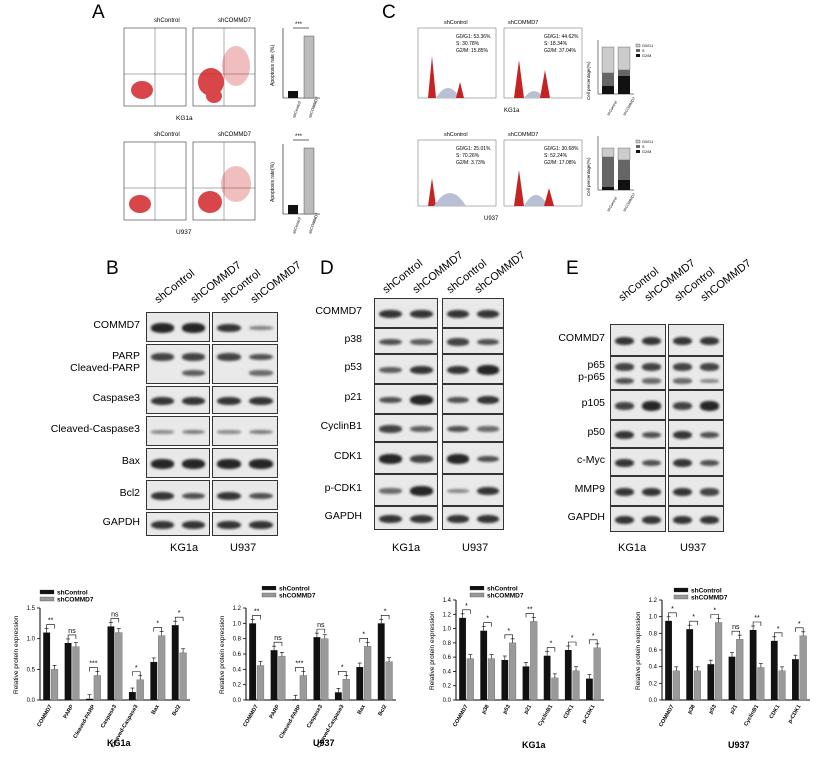 Image resolution: width=821 pixels, height=757 pixels. Describe the element at coordinates (130, 461) in the screenshot. I see `blot-row-label: Bax` at that location.